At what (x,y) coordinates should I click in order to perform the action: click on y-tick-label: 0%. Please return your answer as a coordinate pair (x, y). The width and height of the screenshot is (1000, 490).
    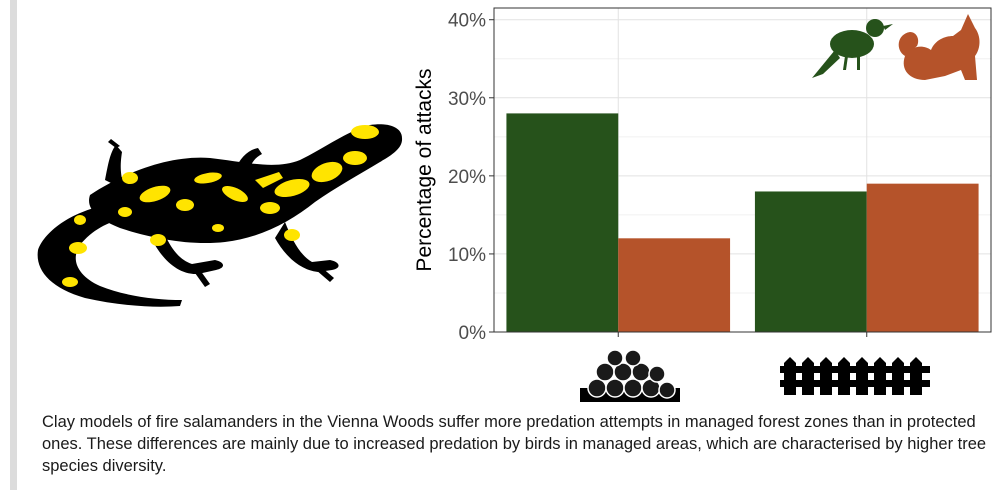
    Looking at the image, I should click on (473, 333).